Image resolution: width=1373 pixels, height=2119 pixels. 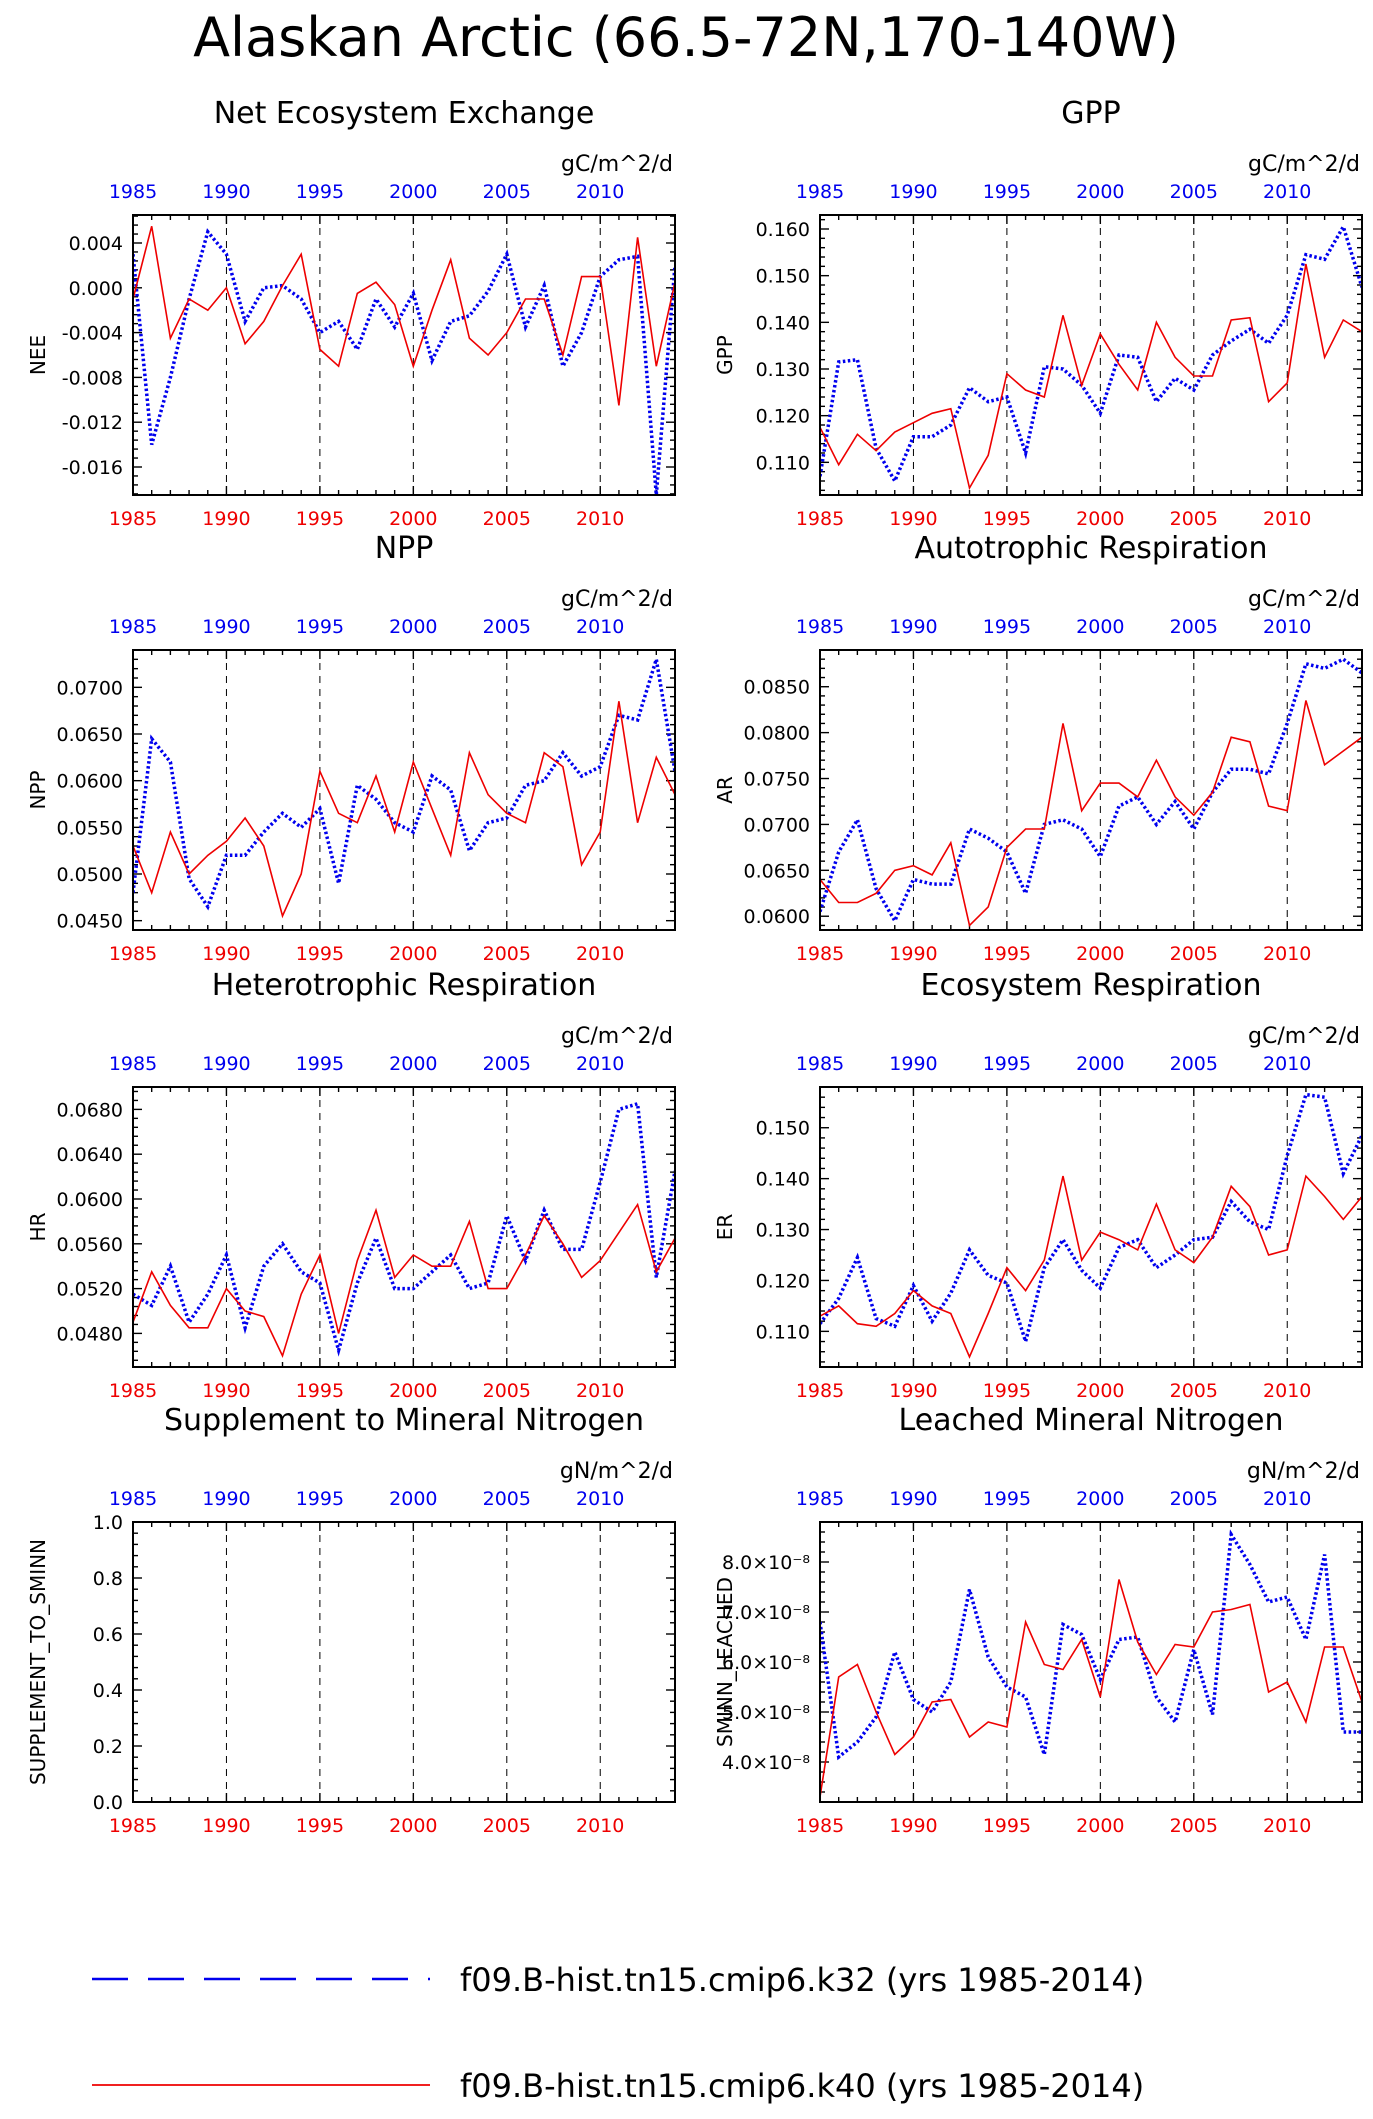 I want to click on y-tick-label: 5.0×10⁻⁸, so click(x=766, y=1713).